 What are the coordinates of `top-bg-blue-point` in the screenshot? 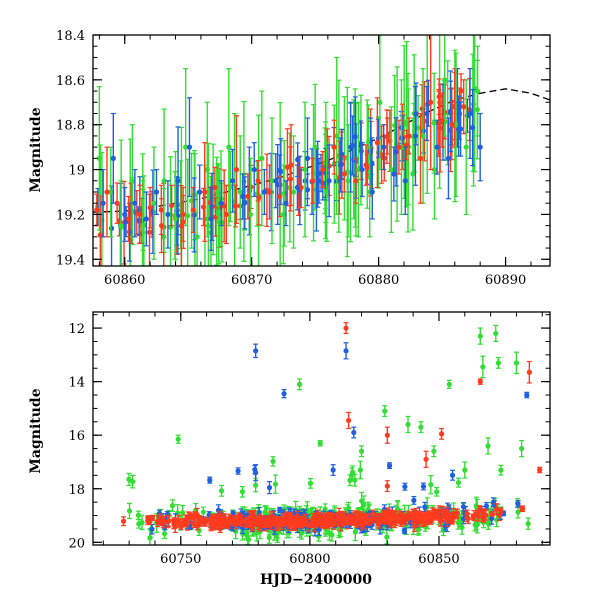 It's located at (152, 211).